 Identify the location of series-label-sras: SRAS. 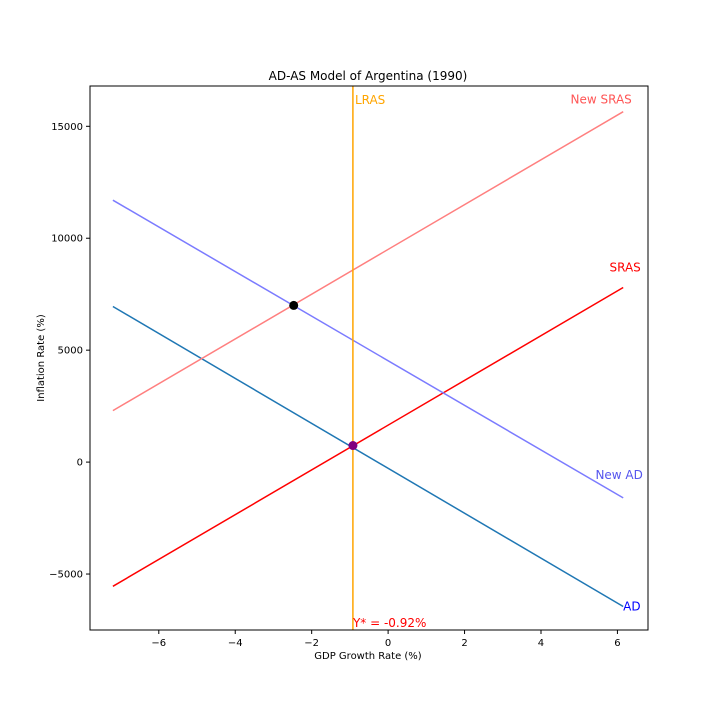
(625, 267).